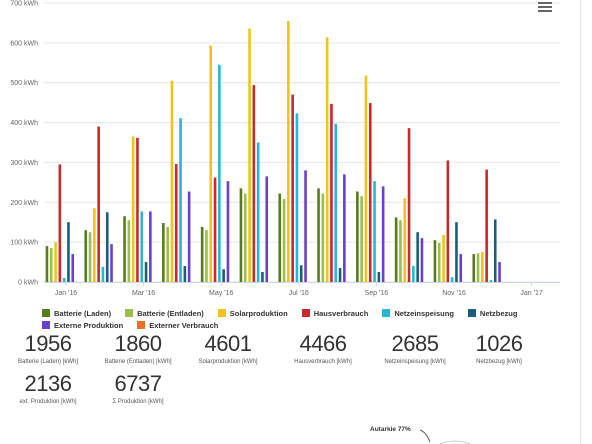 This screenshot has height=444, width=592. Describe the element at coordinates (48, 383) in the screenshot. I see `stat-value: 2136` at that location.